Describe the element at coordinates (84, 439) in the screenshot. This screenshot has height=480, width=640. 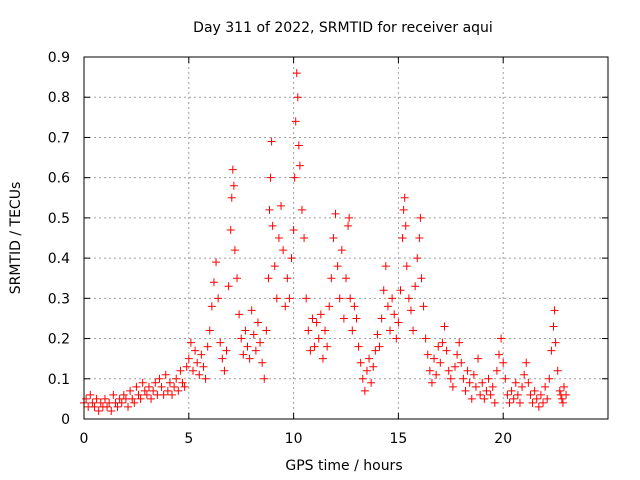
I see `x-tick-label: 0` at that location.